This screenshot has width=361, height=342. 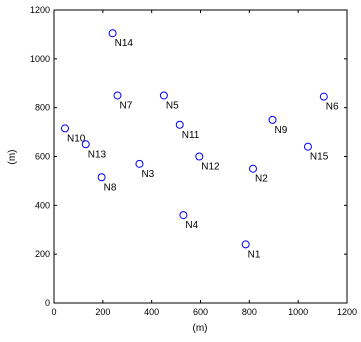 What do you see at coordinates (298, 312) in the screenshot?
I see `x-tick-label: 1000` at bounding box center [298, 312].